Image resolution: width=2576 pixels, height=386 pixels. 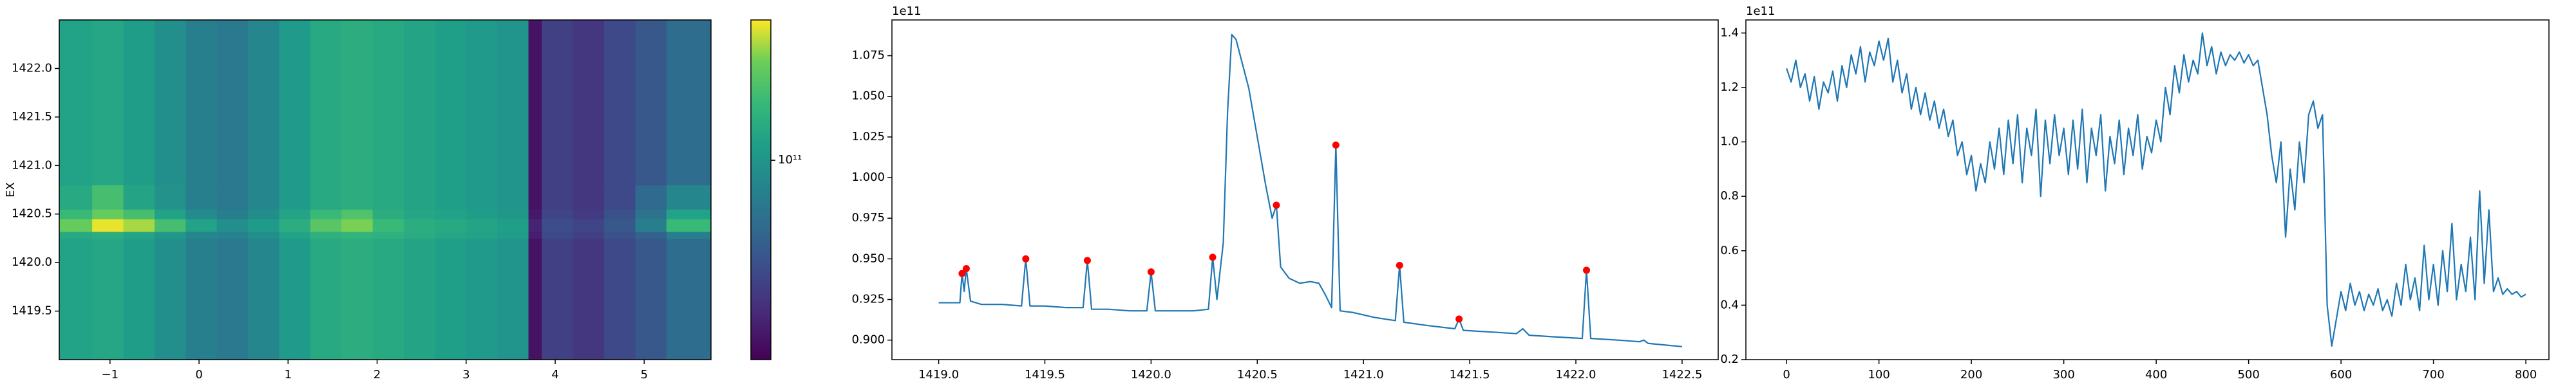 What do you see at coordinates (868, 258) in the screenshot?
I see `y-tick-label: 0.950` at bounding box center [868, 258].